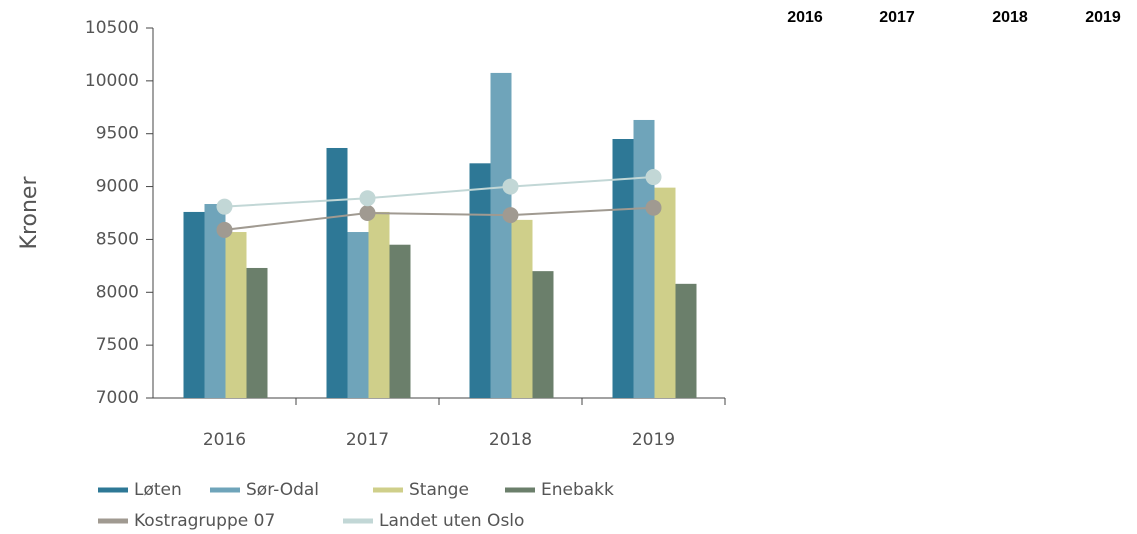 This screenshot has height=534, width=1137. What do you see at coordinates (158, 490) in the screenshot?
I see `legend-label: Løten` at bounding box center [158, 490].